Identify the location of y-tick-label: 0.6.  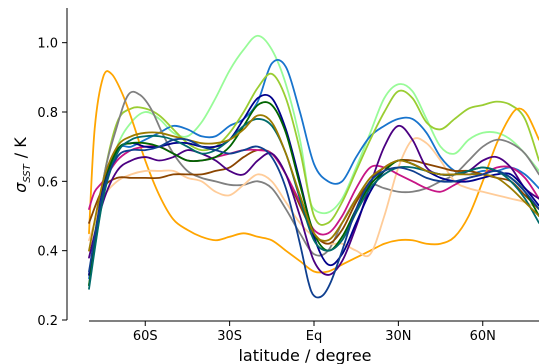
(47, 182).